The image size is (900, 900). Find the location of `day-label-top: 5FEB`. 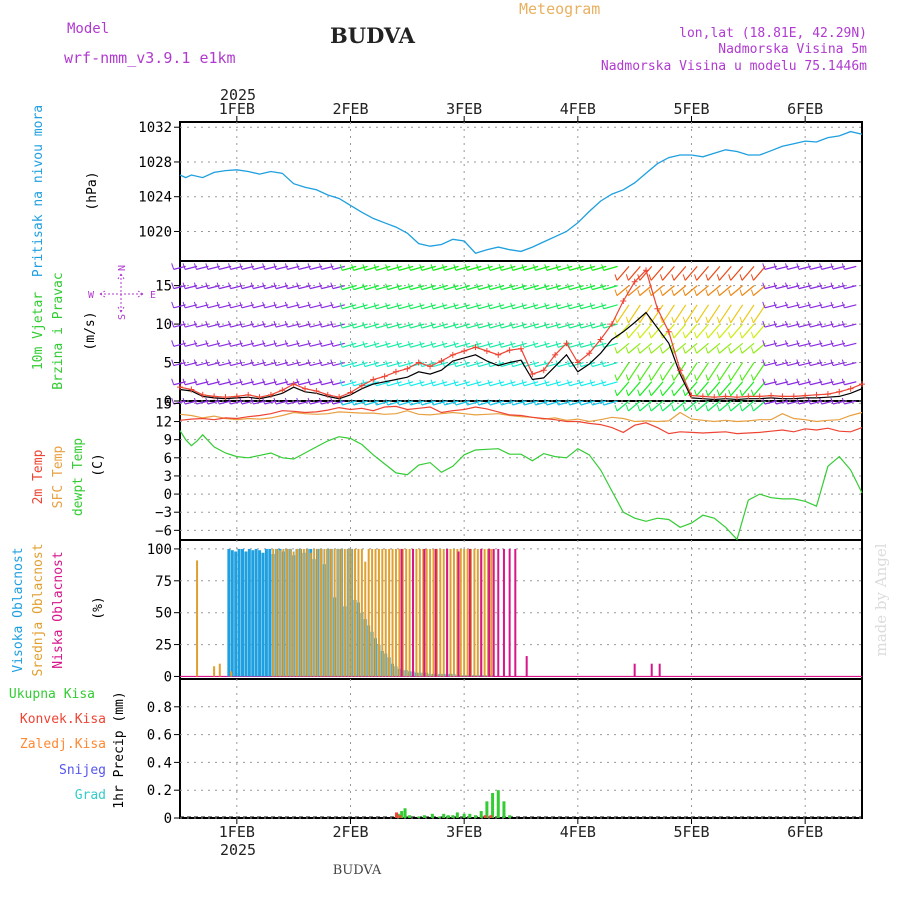

day-label-top: 5FEB is located at coordinates (691, 109).